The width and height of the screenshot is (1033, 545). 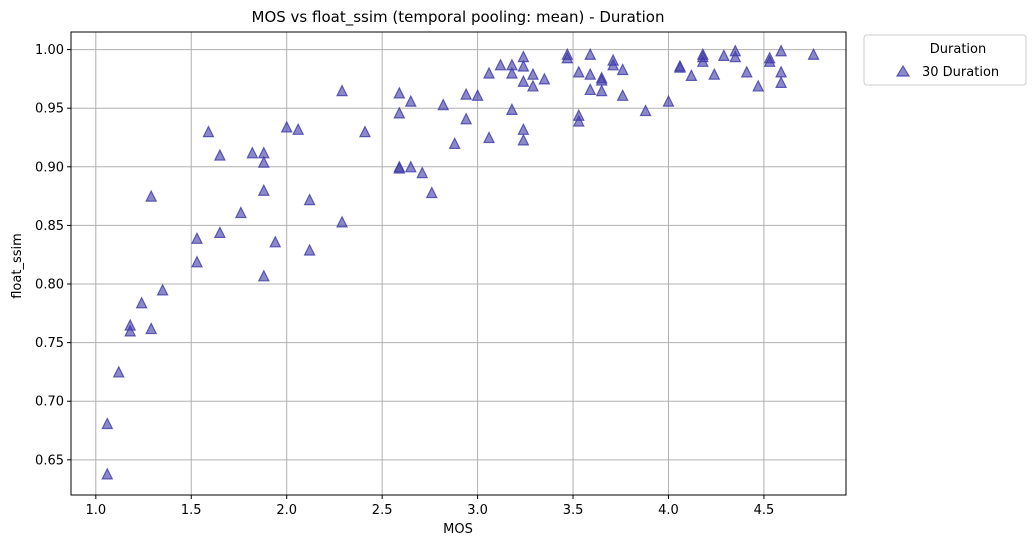 What do you see at coordinates (53, 255) in the screenshot?
I see `y-axis-ticks: 0.65 0.70 0.75 0.80 0.85 0.90 0.95 1.00` at bounding box center [53, 255].